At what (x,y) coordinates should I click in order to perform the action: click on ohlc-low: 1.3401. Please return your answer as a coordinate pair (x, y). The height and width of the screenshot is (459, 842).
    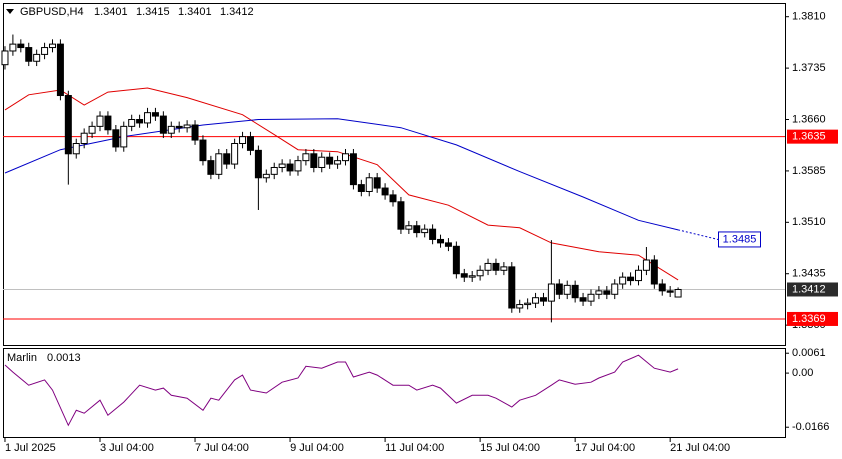
    Looking at the image, I should click on (195, 12).